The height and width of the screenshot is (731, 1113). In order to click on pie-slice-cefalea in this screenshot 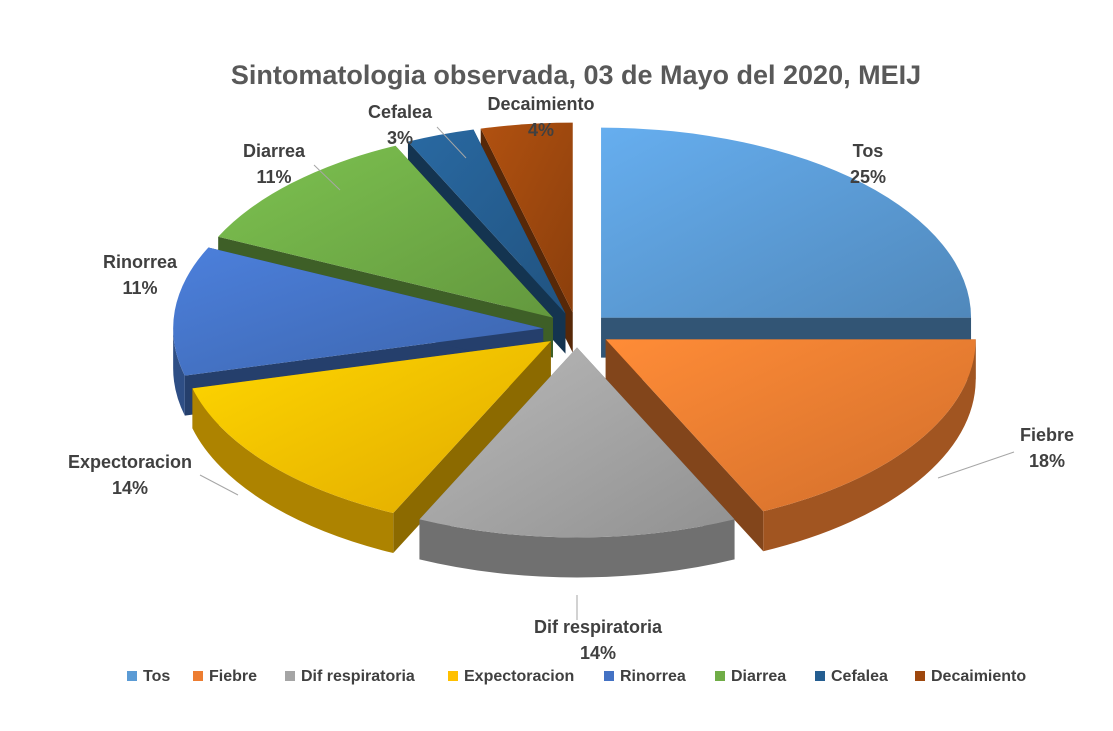, I will do `click(486, 221)`.